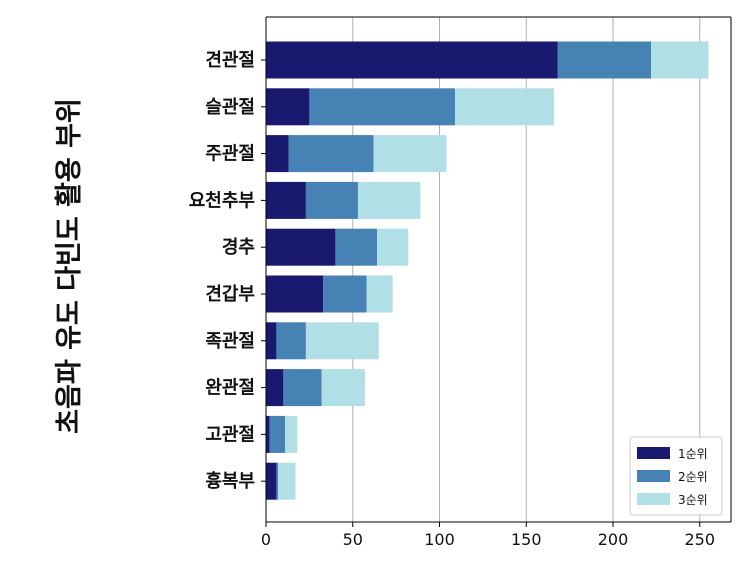  I want to click on bar-흉복부-2순위, so click(277, 481).